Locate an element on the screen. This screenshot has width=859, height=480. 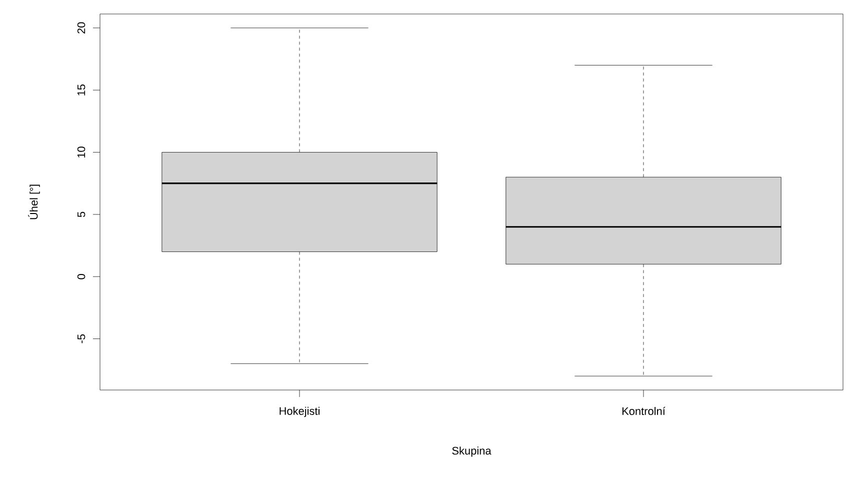
x-tick-label: Hokejisti is located at coordinates (300, 412).